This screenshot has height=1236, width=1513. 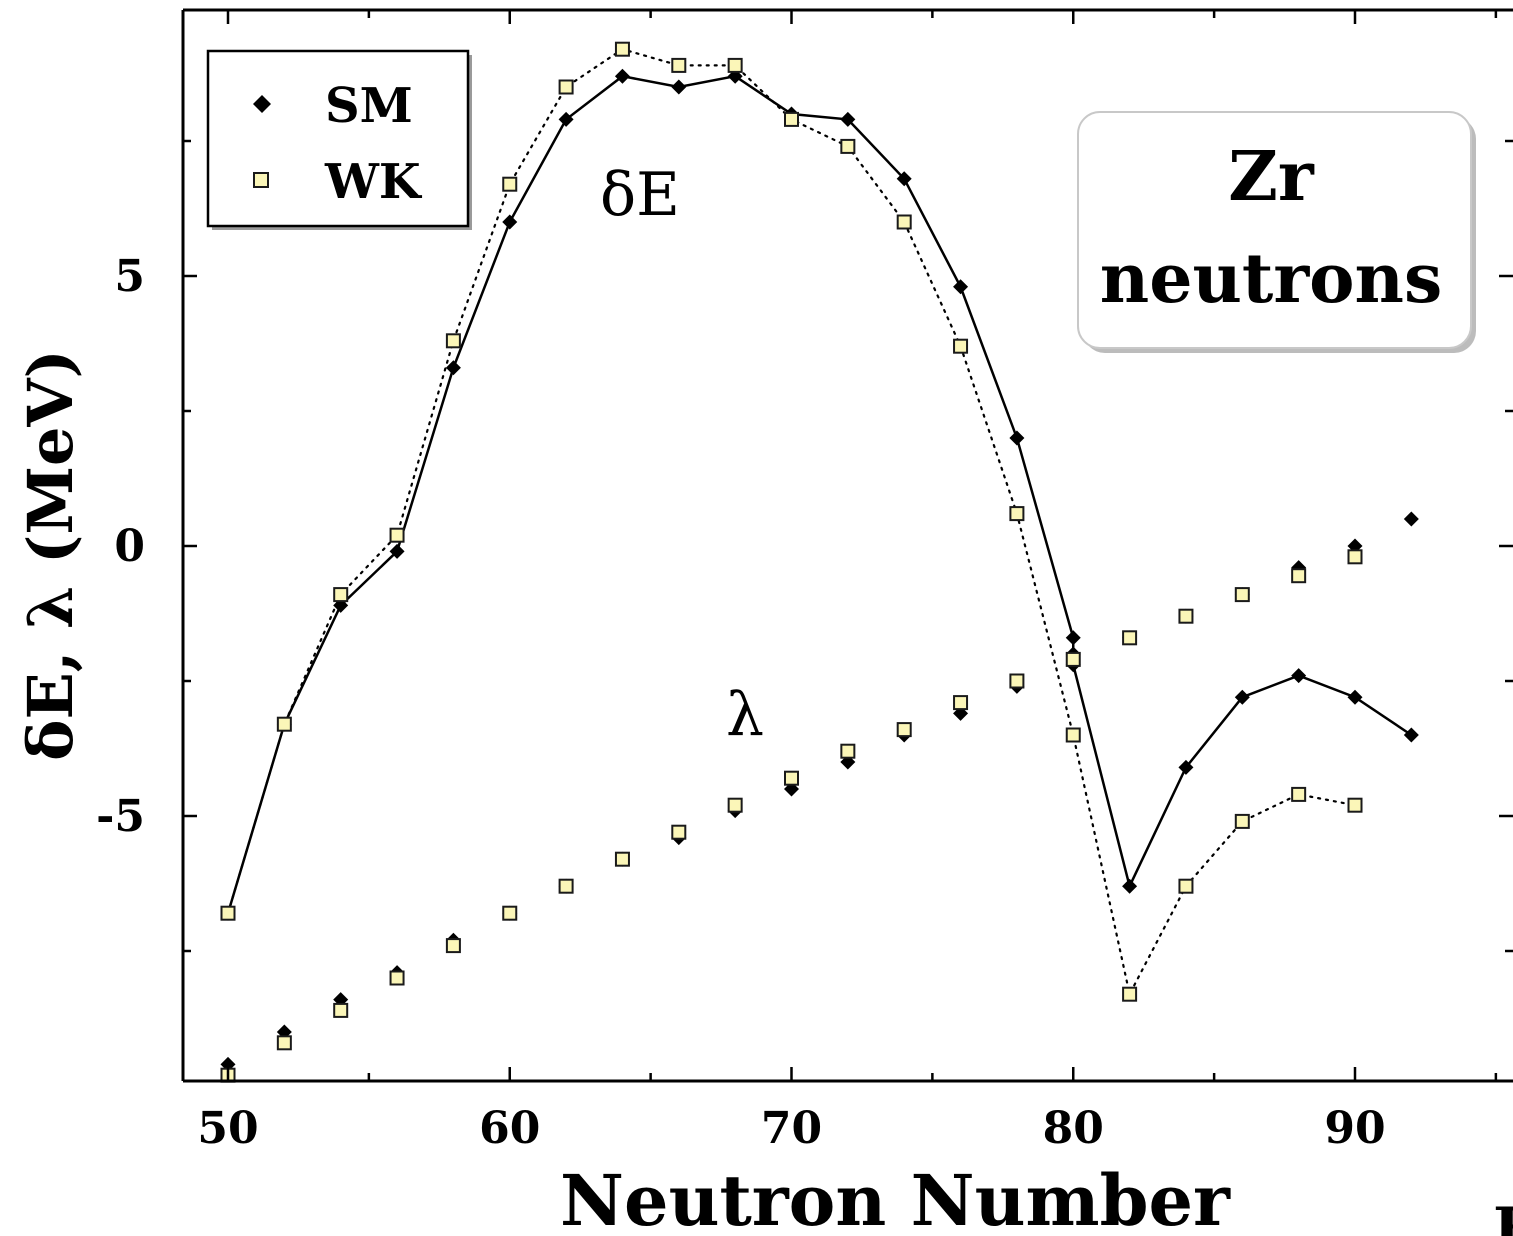 I want to click on y-tick-label: -5, so click(x=120, y=816).